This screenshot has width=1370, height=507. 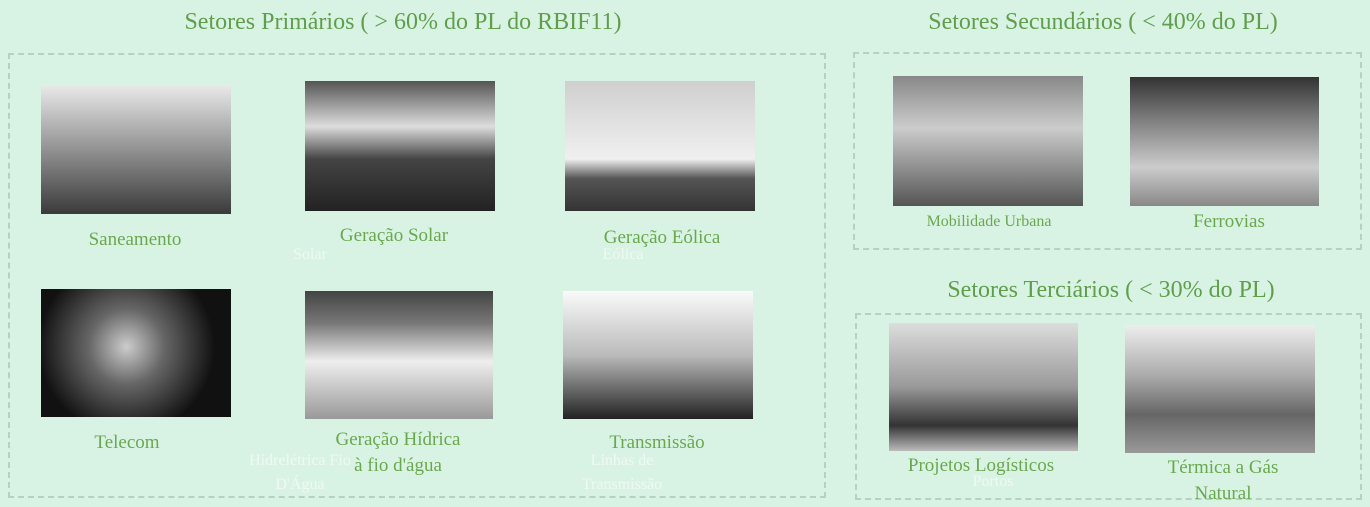 I want to click on sector-label: Telecom, so click(x=127, y=442).